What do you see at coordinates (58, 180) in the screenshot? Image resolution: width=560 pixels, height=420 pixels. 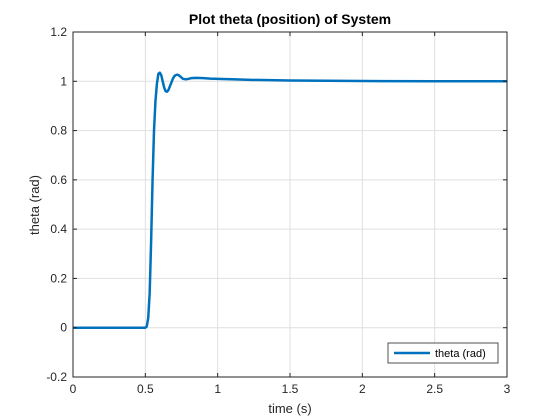 I see `y-tick-label: 0.6` at bounding box center [58, 180].